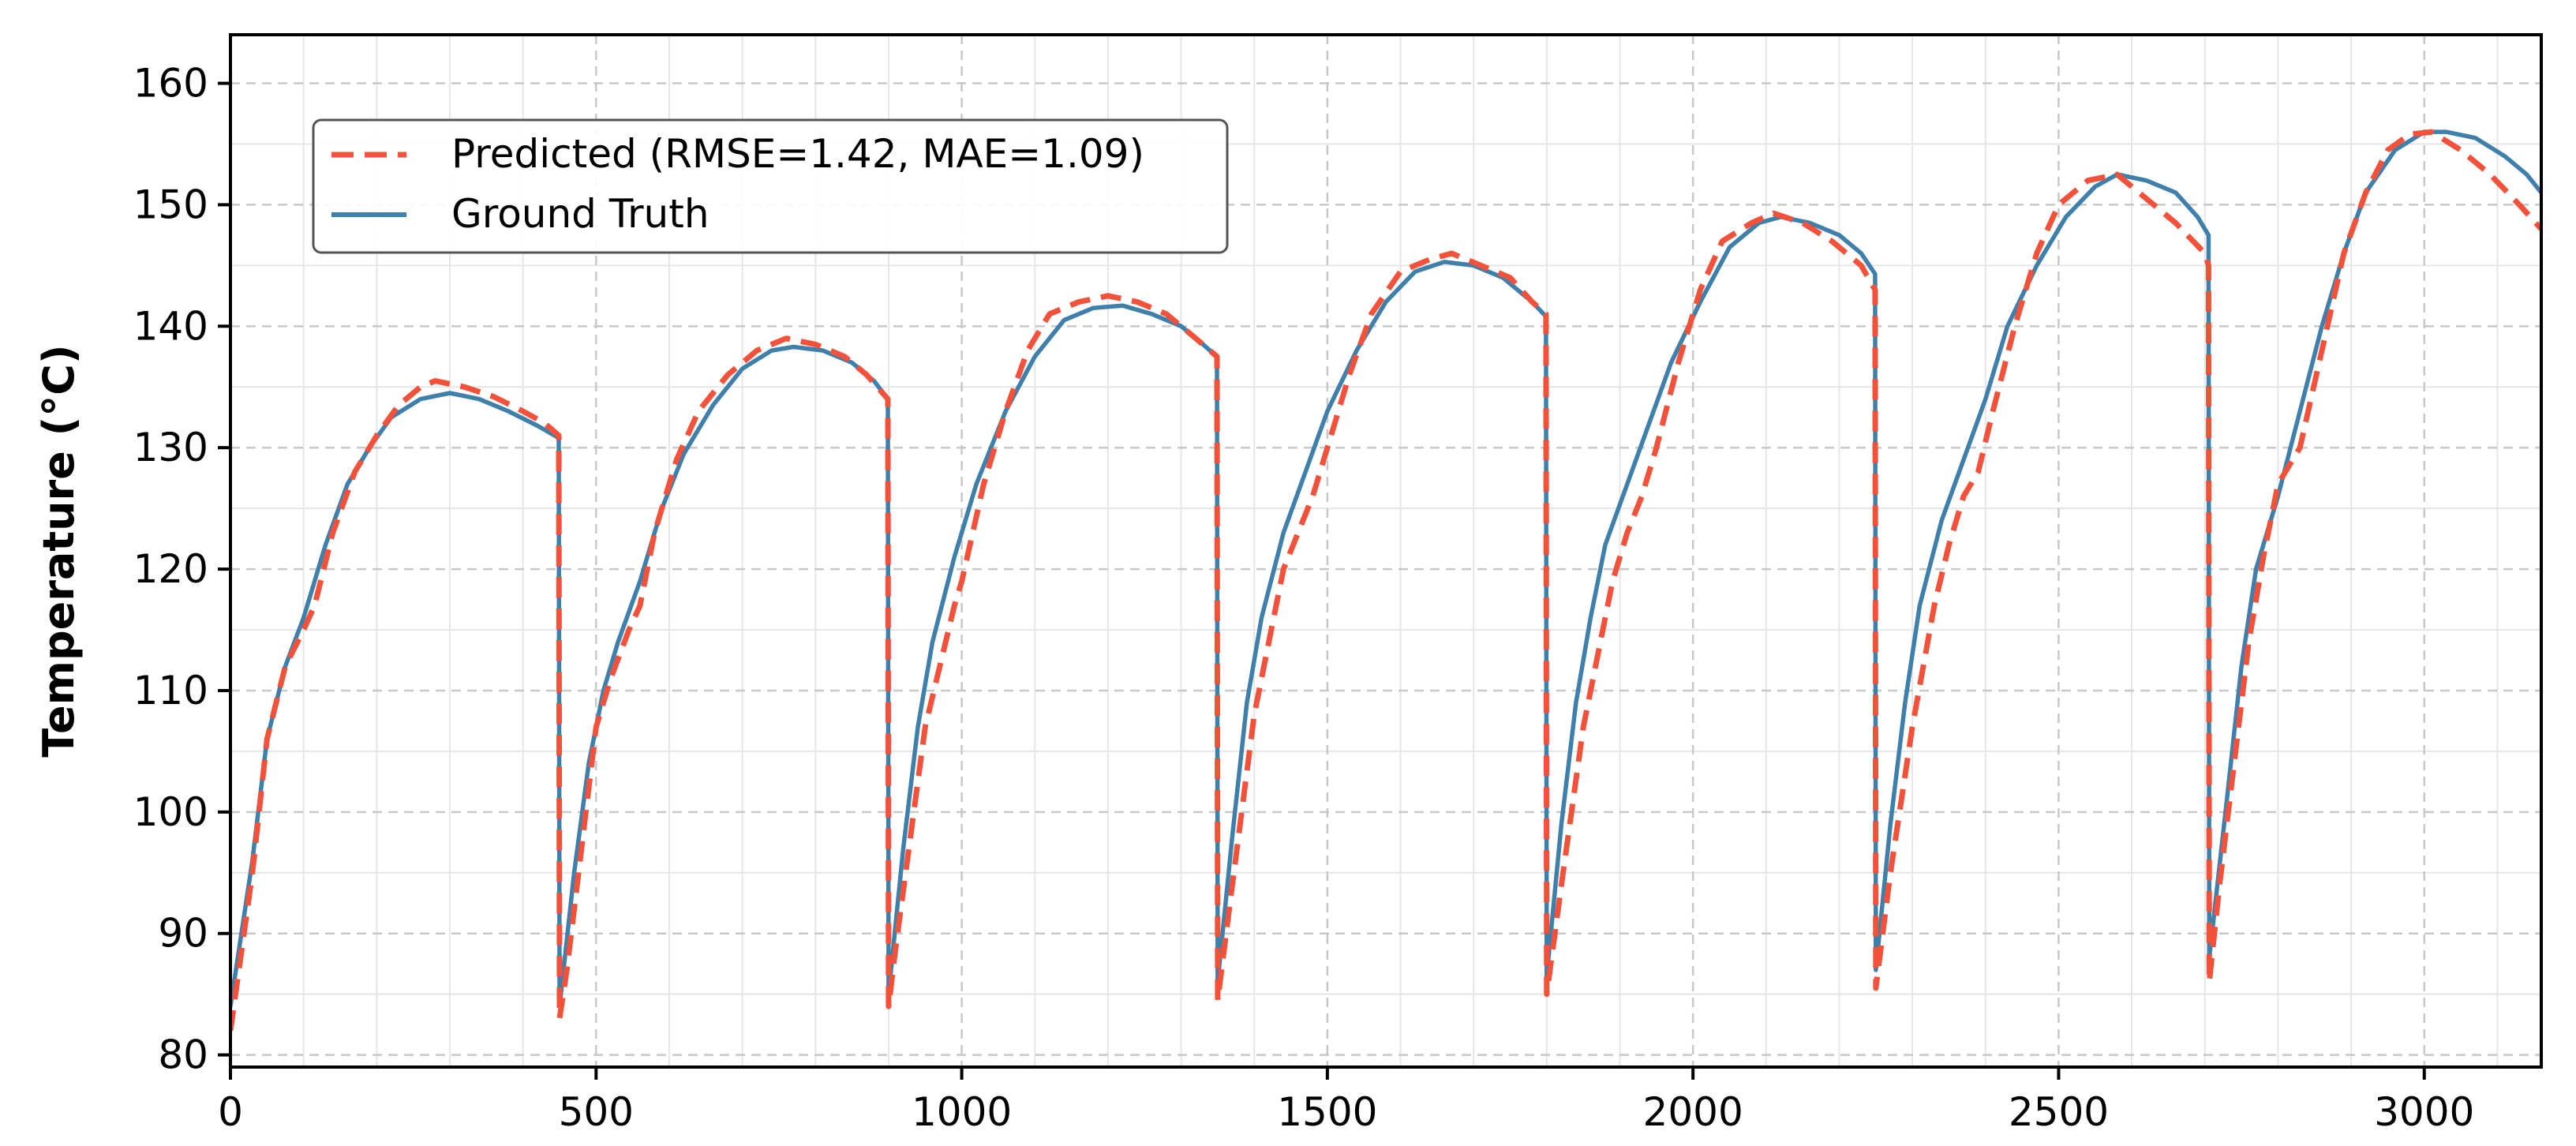 The height and width of the screenshot is (1146, 2576). What do you see at coordinates (170, 690) in the screenshot?
I see `y-tick-label: 110` at bounding box center [170, 690].